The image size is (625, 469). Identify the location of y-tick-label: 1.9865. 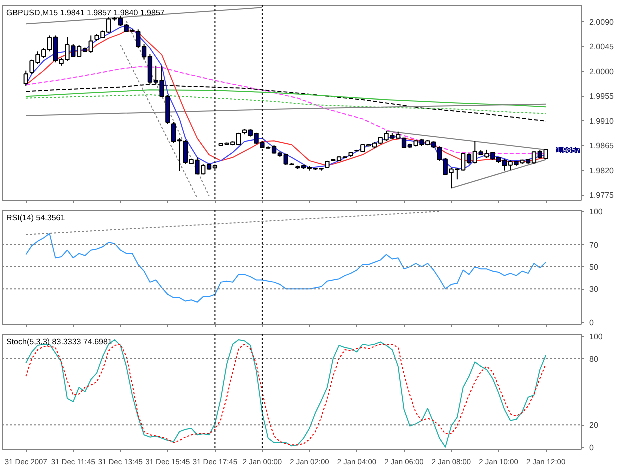
(602, 146).